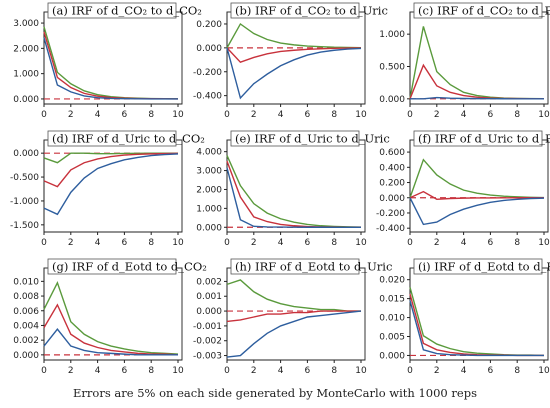 The width and height of the screenshot is (550, 408). I want to click on y-tick-label: -0.003, so click(207, 357).